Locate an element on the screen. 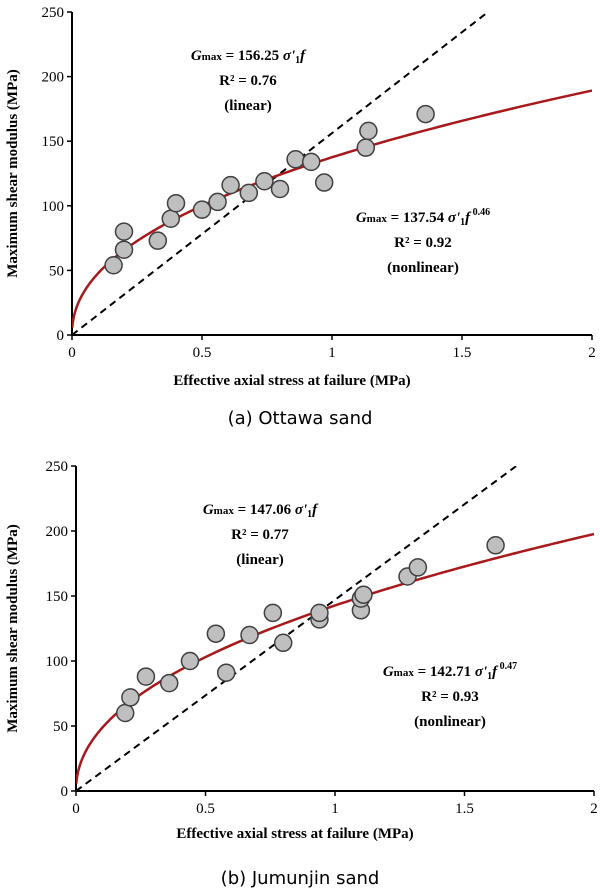 The image size is (600, 890). fit-equation: Gmax = 142.71 σ'1f 0.47 is located at coordinates (450, 671).